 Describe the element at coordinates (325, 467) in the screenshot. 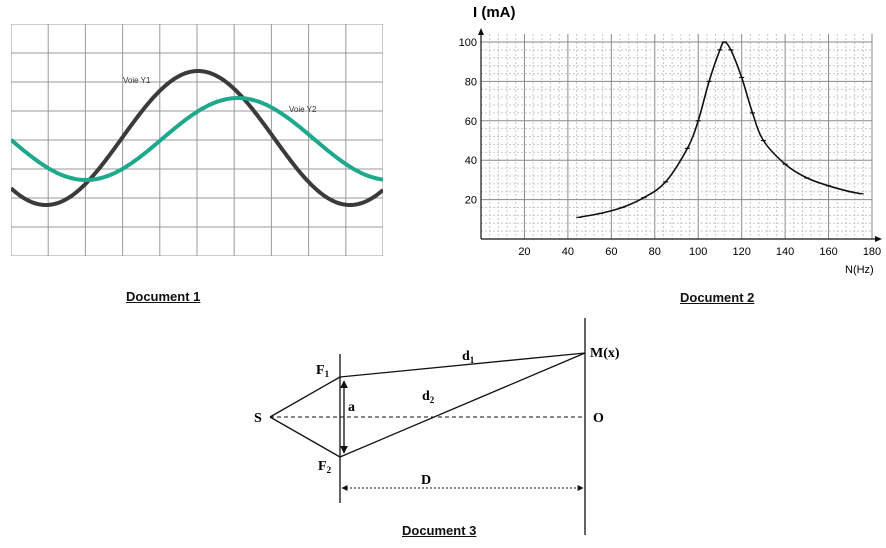

I see `label-f2: F2` at that location.